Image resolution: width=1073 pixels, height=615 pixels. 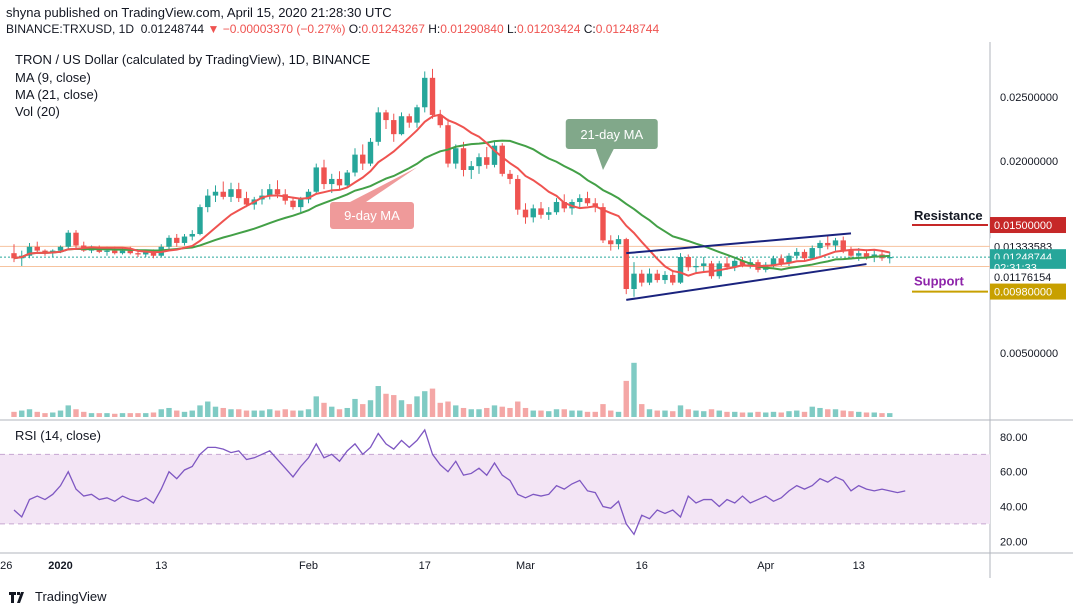 What do you see at coordinates (1029, 98) in the screenshot?
I see `price-tick-label: 0.02500000` at bounding box center [1029, 98].